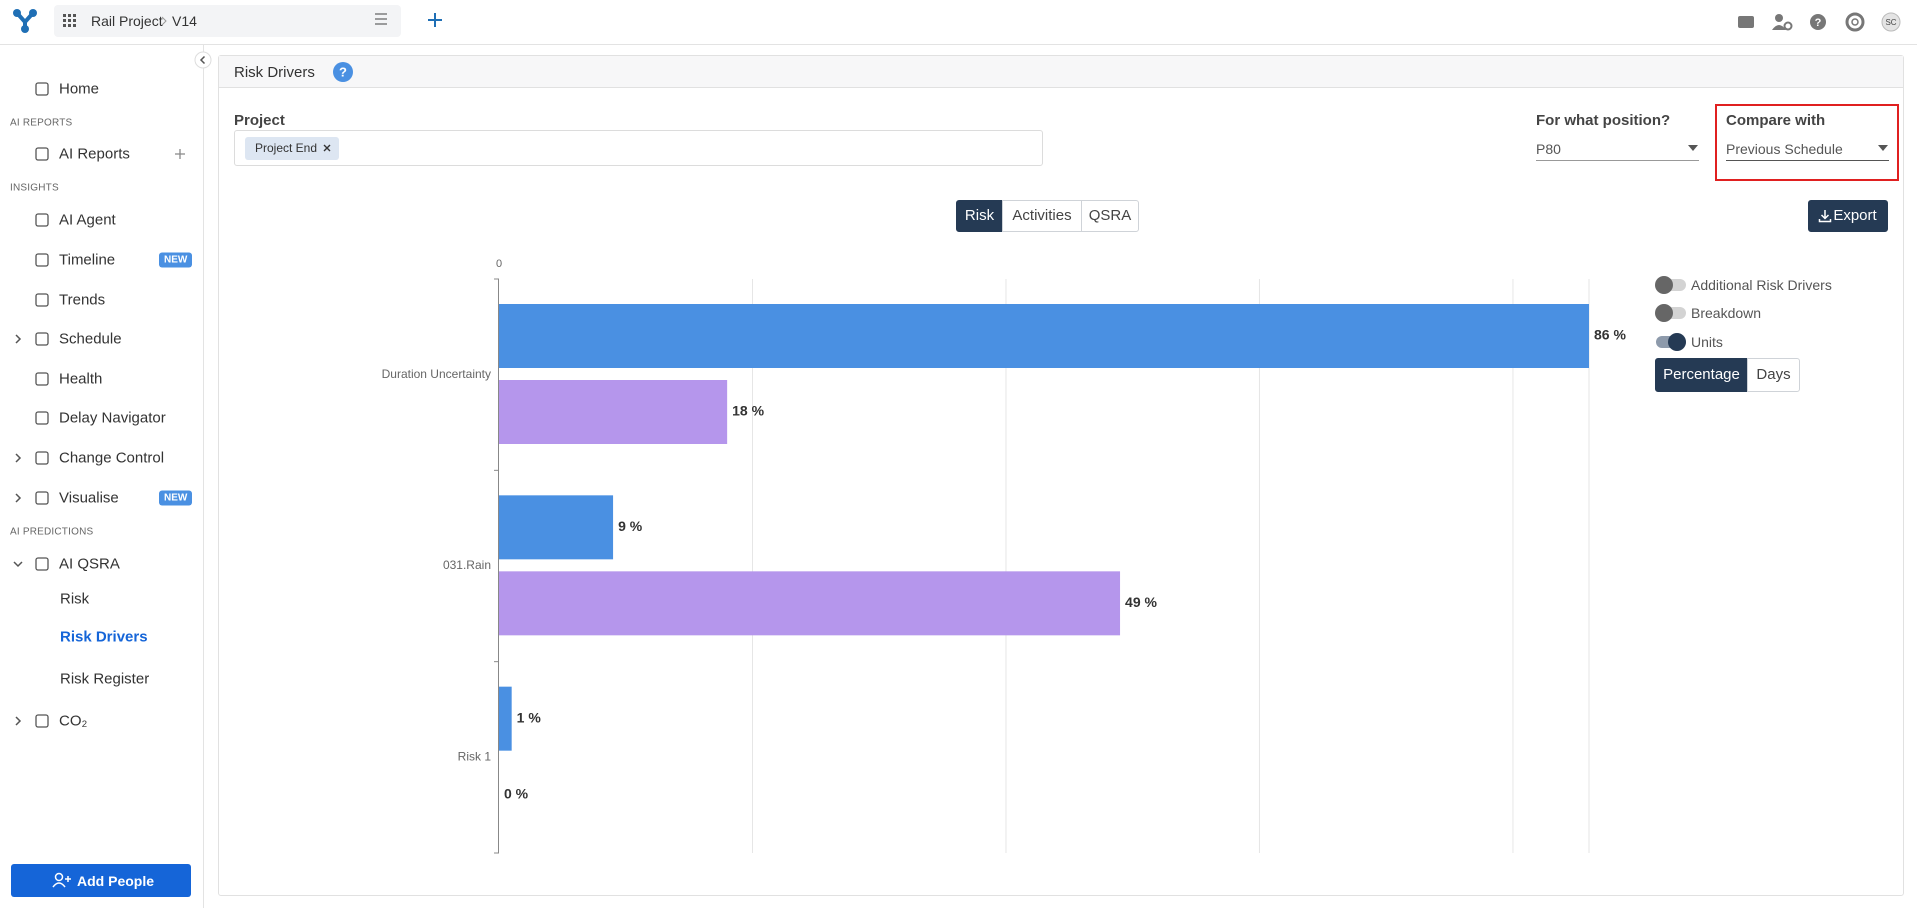  What do you see at coordinates (467, 565) in the screenshot?
I see `y-tick-label: 031.Rain` at bounding box center [467, 565].